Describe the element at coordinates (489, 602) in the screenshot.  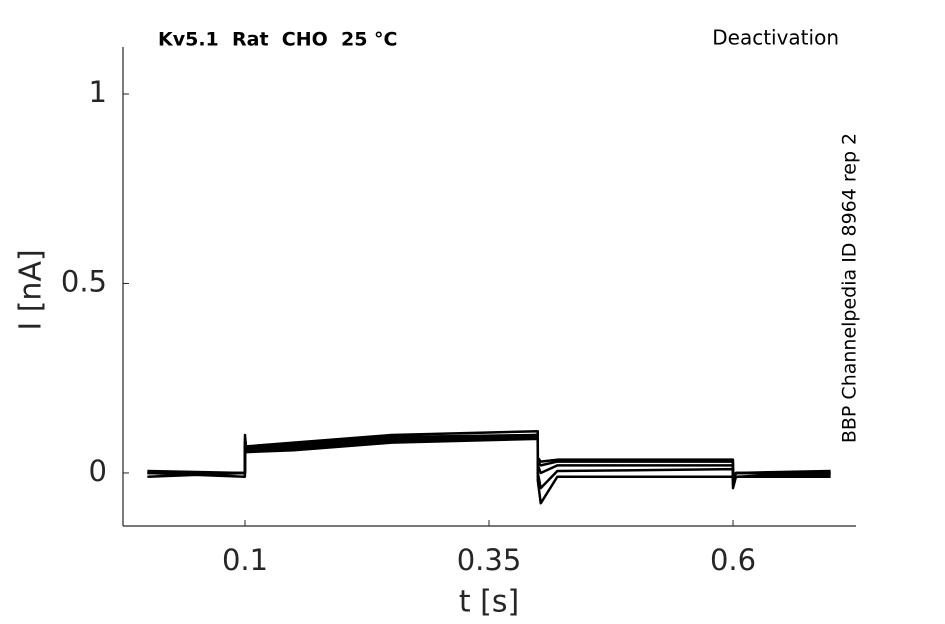
I see `x-axis-label: t [s]` at that location.